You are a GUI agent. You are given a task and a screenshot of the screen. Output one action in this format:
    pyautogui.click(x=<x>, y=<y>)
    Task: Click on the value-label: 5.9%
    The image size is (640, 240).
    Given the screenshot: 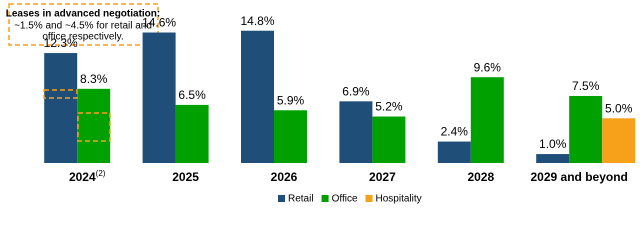 What is the action you would take?
    pyautogui.click(x=291, y=100)
    